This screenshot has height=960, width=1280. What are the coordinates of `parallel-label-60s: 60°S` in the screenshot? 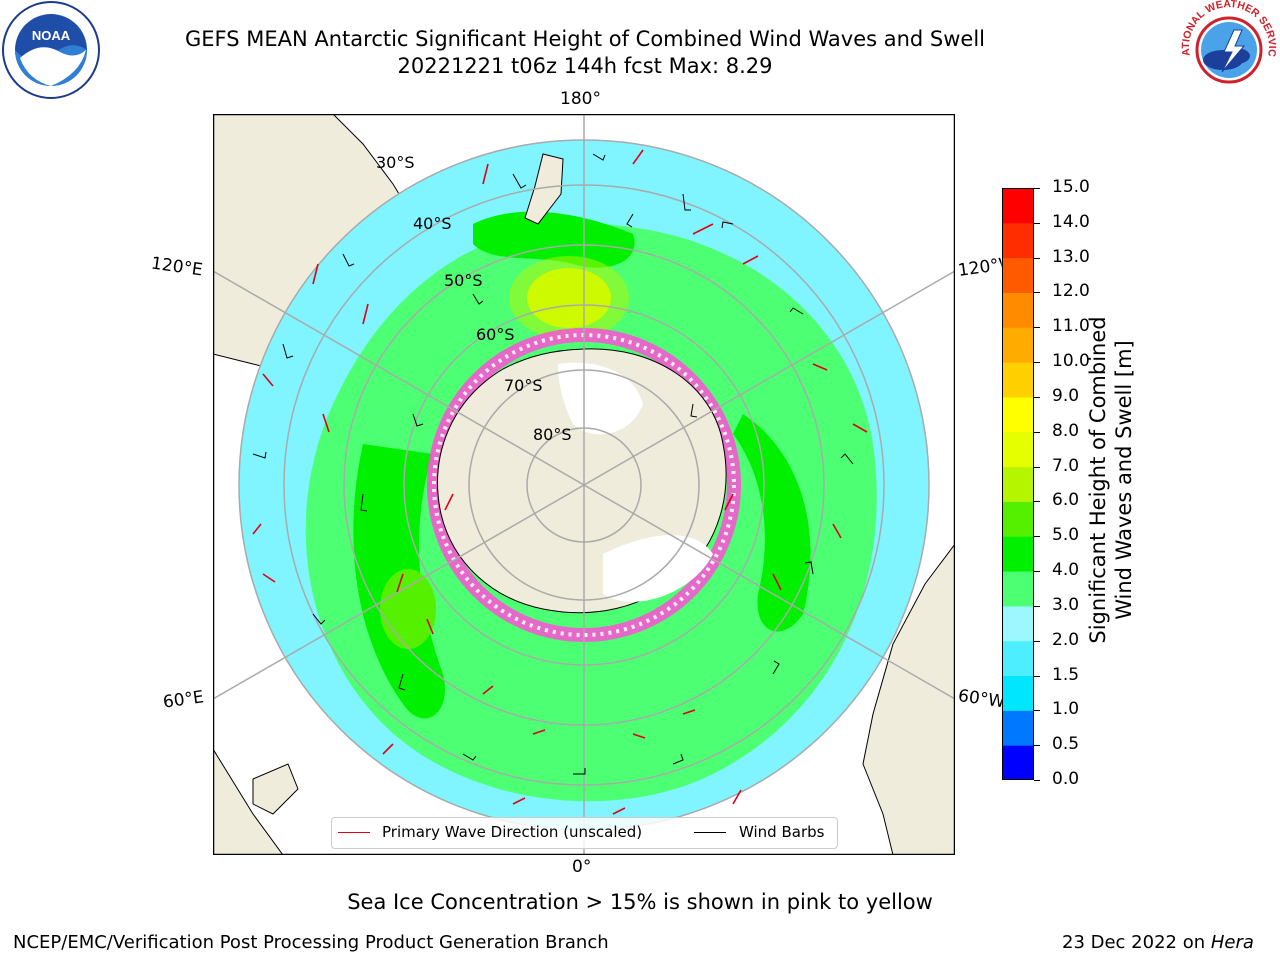 It's located at (495, 334).